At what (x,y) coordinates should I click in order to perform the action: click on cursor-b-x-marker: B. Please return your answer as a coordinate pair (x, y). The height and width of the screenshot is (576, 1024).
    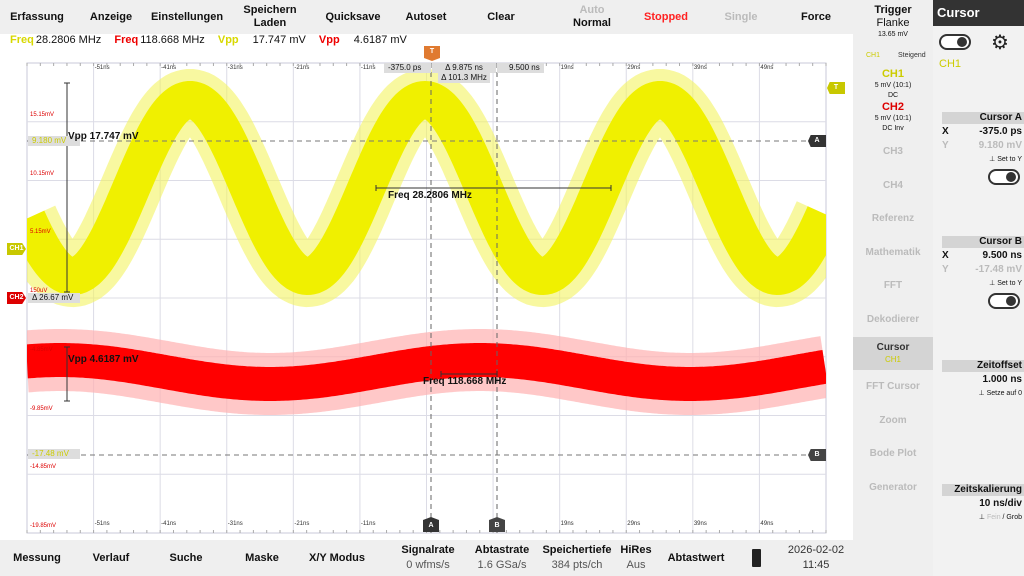
    Looking at the image, I should click on (497, 524).